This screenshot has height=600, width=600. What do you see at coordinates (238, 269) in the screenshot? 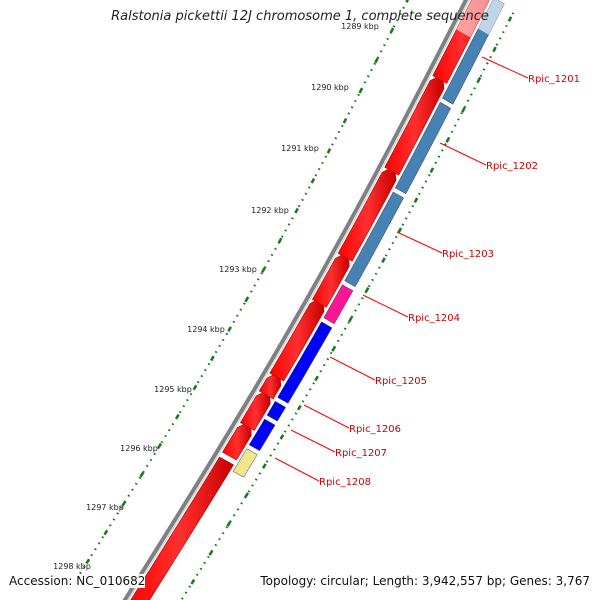
I see `kbp-tick-label: 1293 kbp` at bounding box center [238, 269].